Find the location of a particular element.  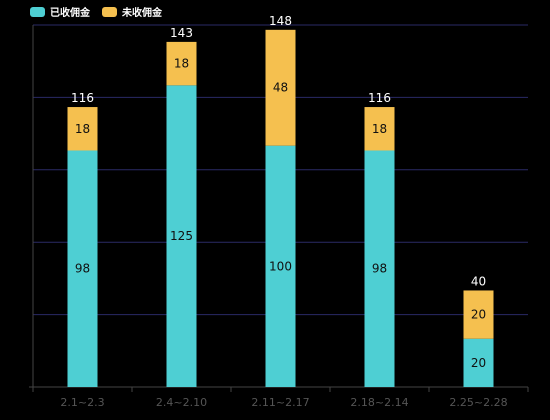

data-label-uncollected: 20 is located at coordinates (478, 315).